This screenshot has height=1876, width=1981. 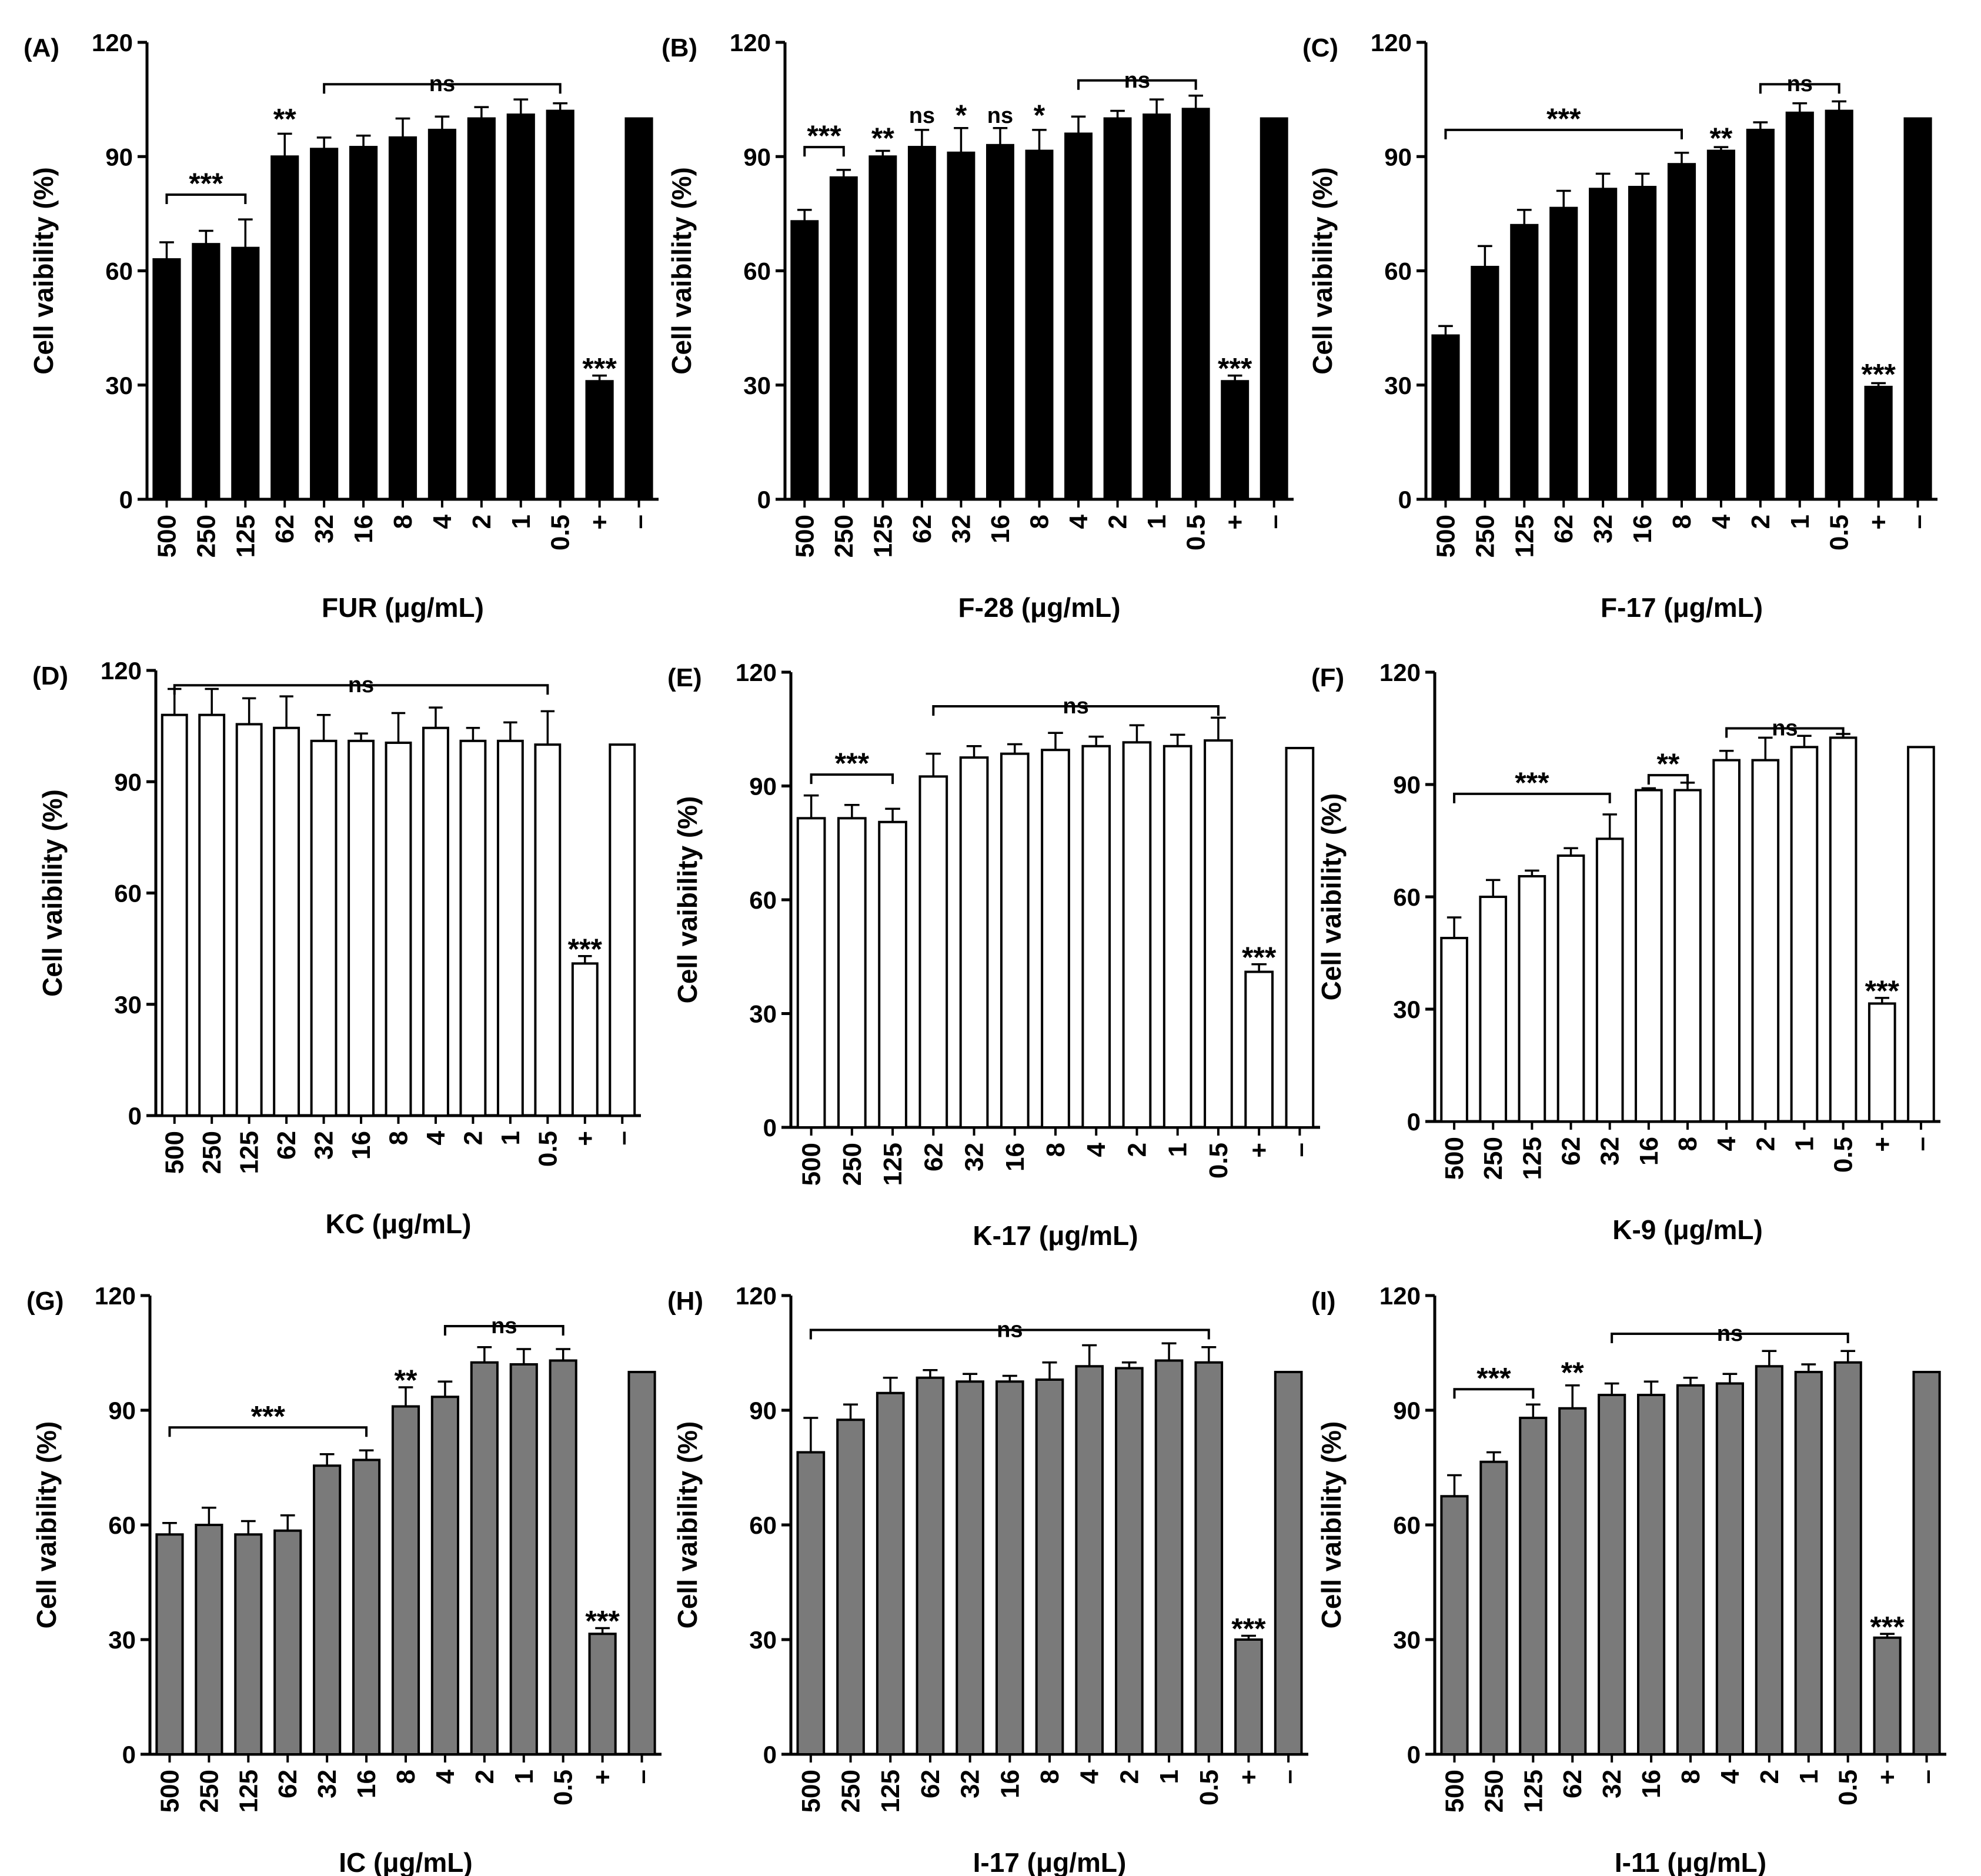 I want to click on panel-label-b: (B), so click(x=680, y=48).